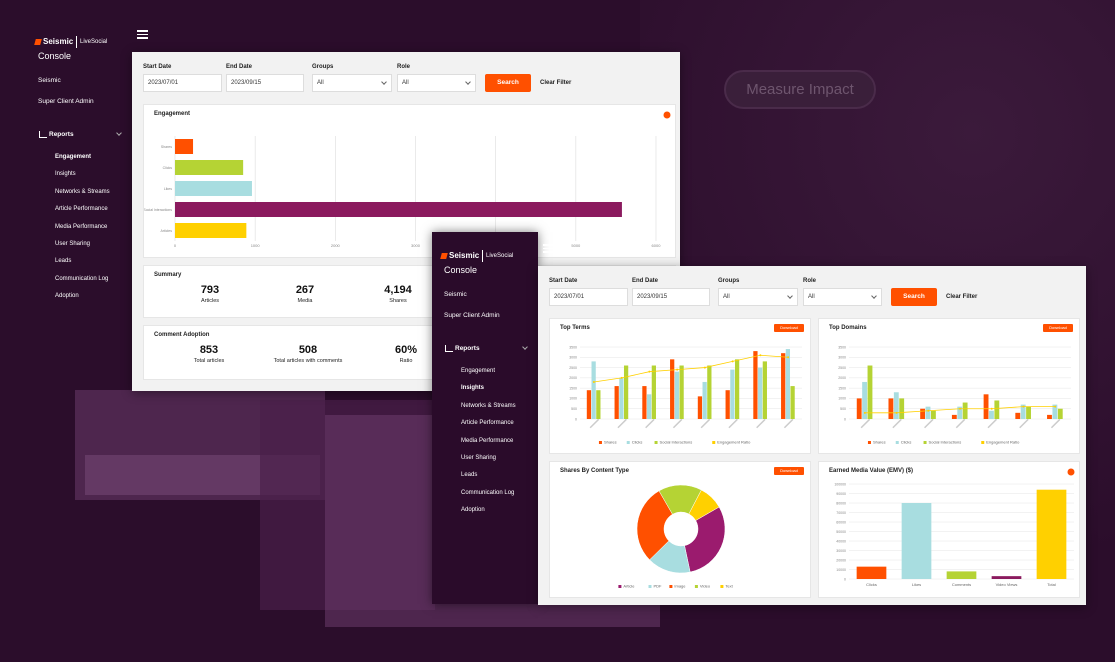  I want to click on stat-label: Shares, so click(398, 301).